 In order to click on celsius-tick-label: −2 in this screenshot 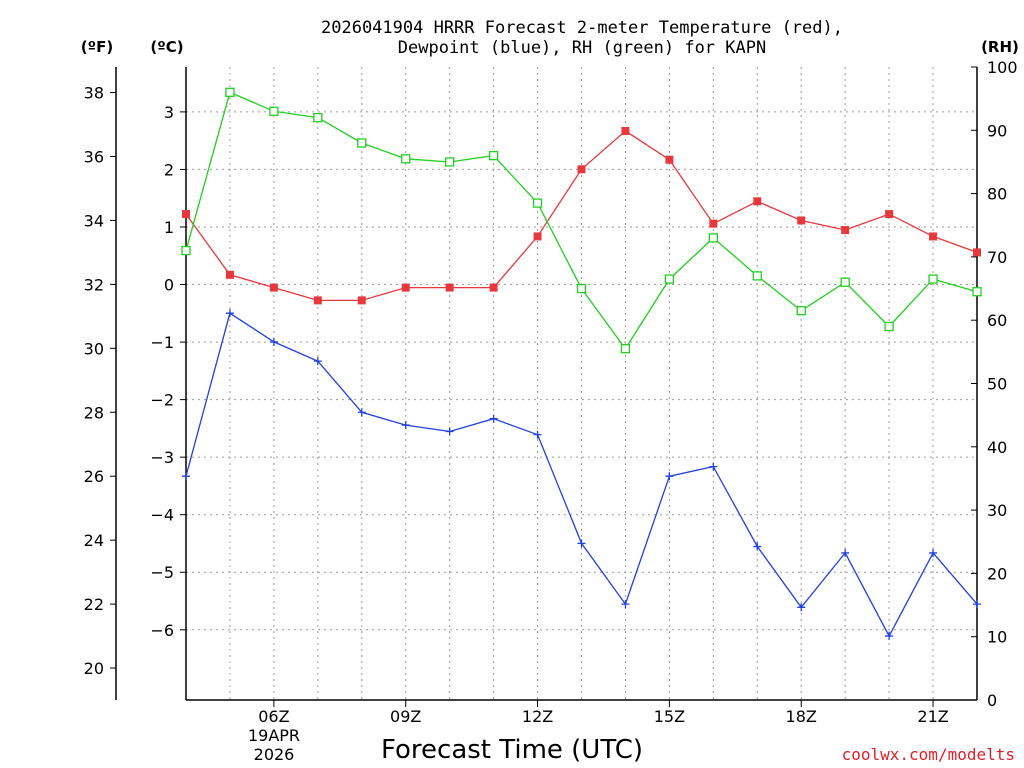, I will do `click(162, 400)`.